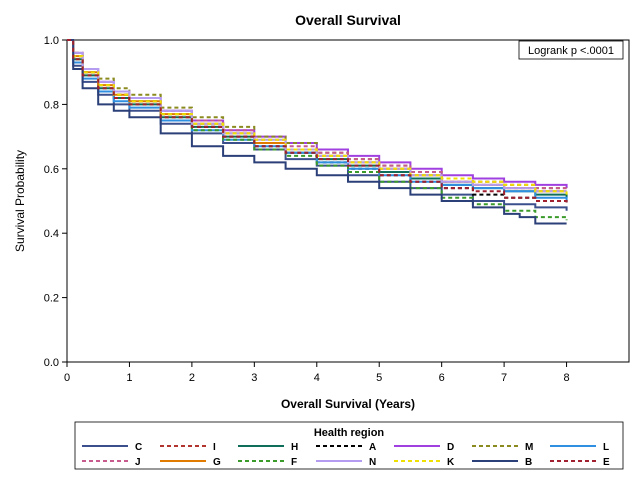 Image resolution: width=640 pixels, height=480 pixels. Describe the element at coordinates (529, 447) in the screenshot. I see `legend-label: M` at that location.